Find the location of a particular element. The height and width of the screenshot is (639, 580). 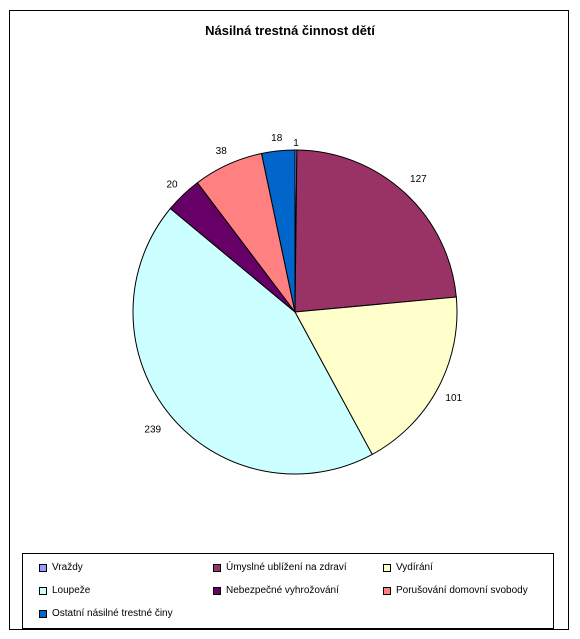

data-label-7: 18 is located at coordinates (277, 138).